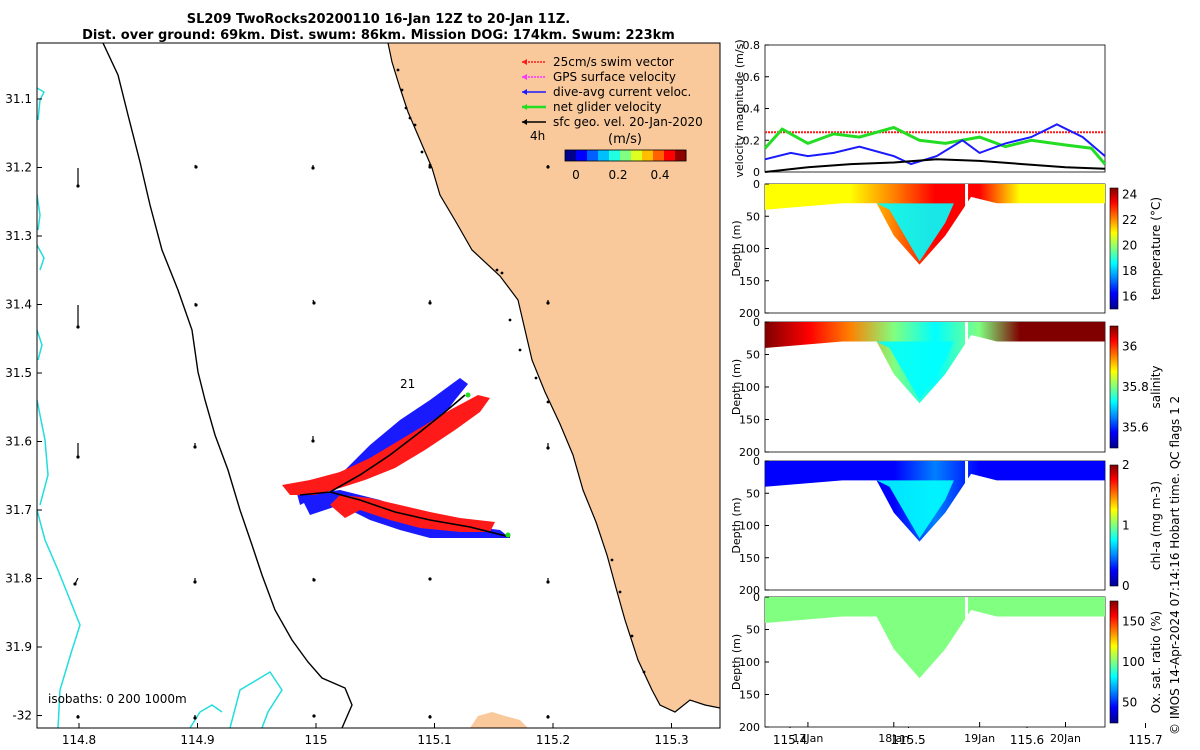 Image resolution: width=1200 pixels, height=750 pixels. I want to click on oxygen-ylabel: Depth (m), so click(736, 662).